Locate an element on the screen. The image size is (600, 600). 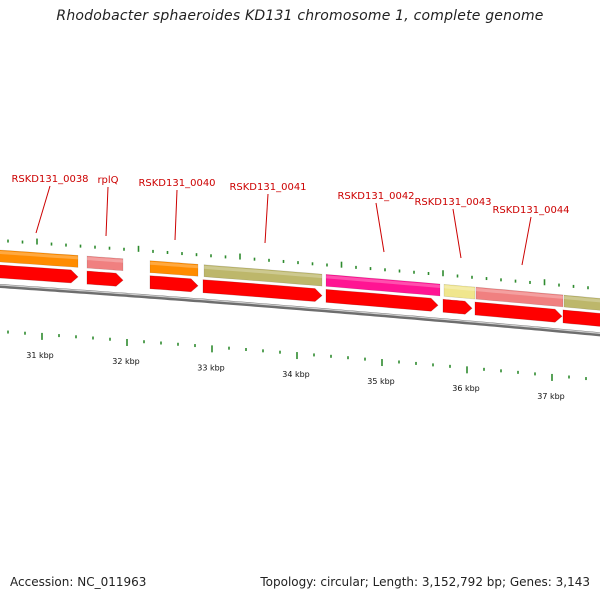
gene-label: RSKD131_0038 is located at coordinates (49, 179).